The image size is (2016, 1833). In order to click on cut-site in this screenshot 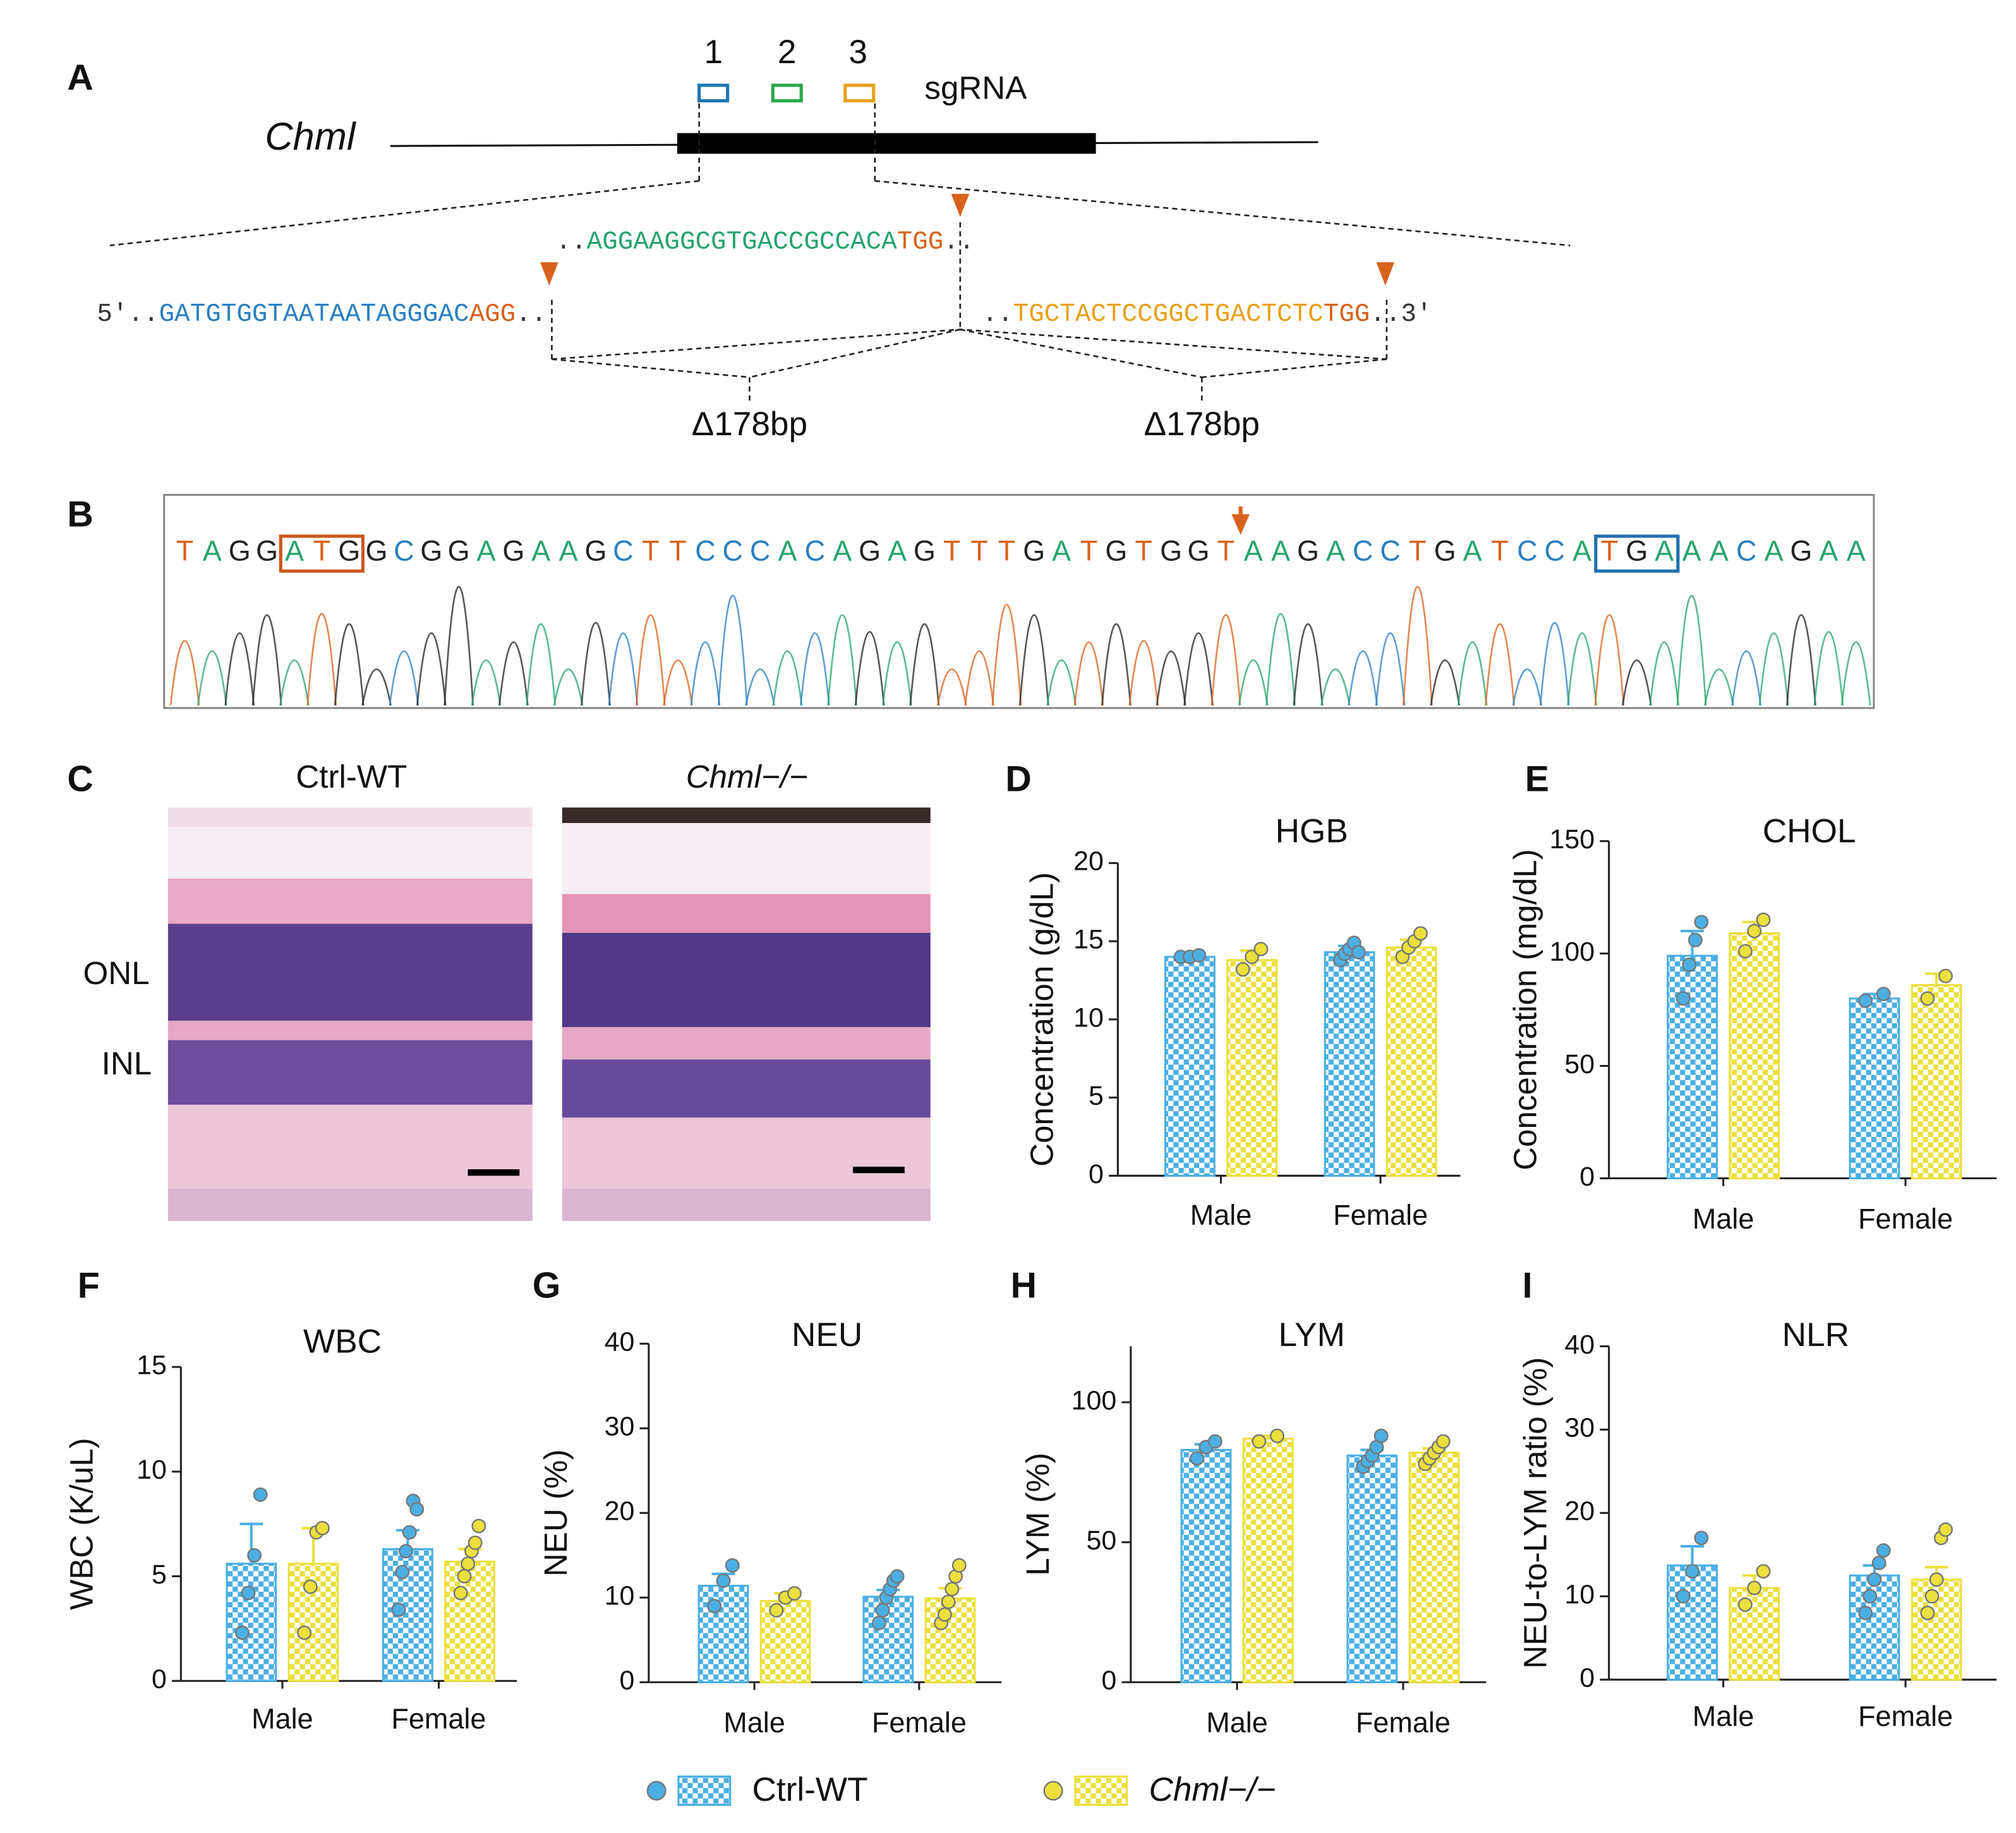, I will do `click(1240, 524)`.